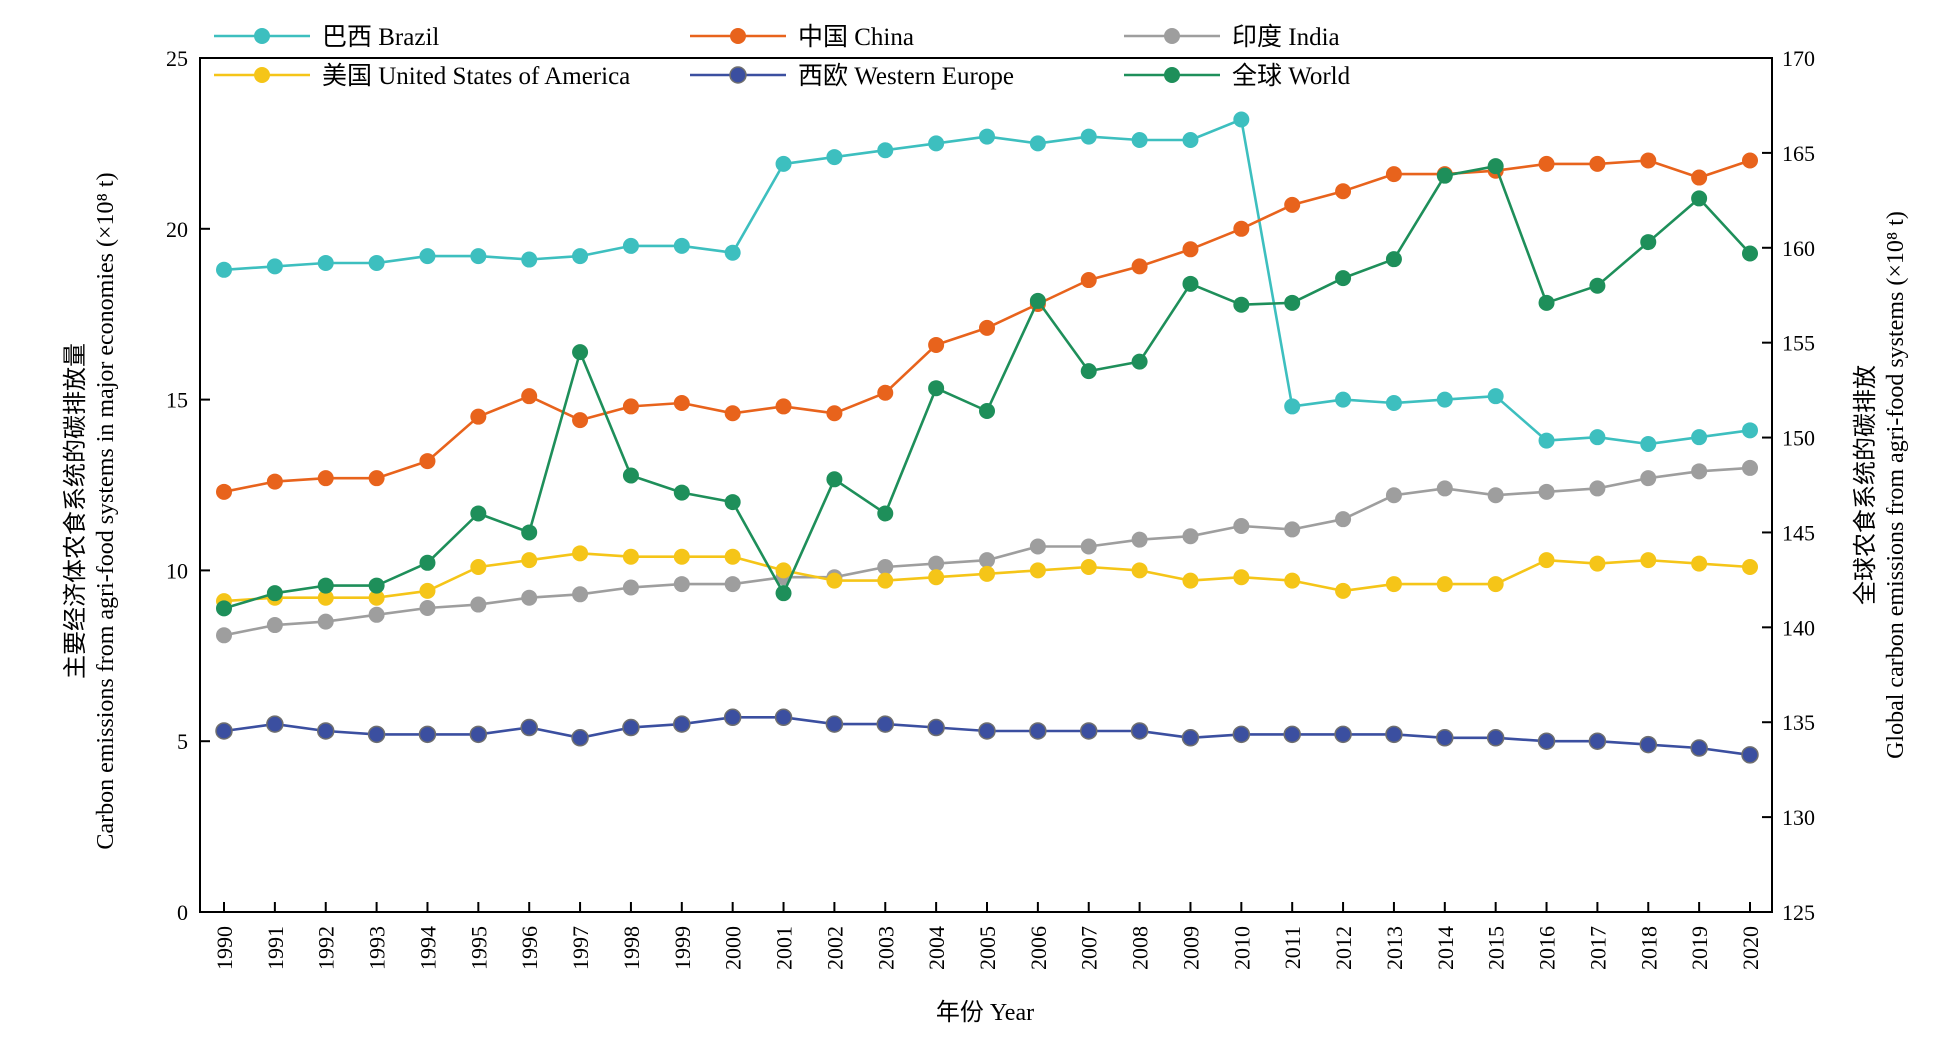 This screenshot has width=1946, height=1051. What do you see at coordinates (177, 400) in the screenshot?
I see `left-y-tick-label: 15` at bounding box center [177, 400].